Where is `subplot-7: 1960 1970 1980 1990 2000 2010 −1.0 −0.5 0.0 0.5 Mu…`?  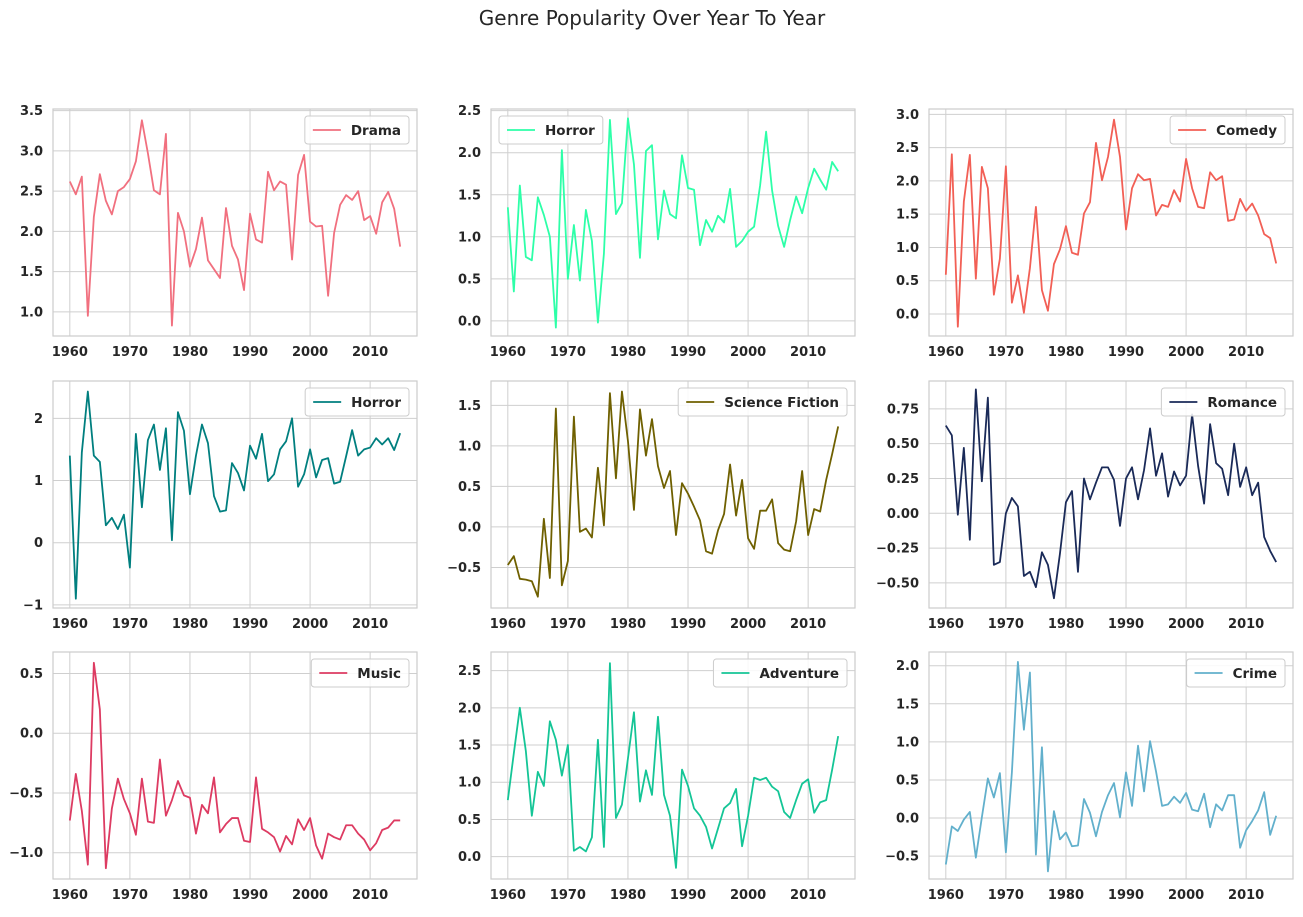
subplot-7: 1960 1970 1980 1990 2000 2010 −1.0 −0.5 0.0 0.5 Mu… is located at coordinates (213, 777).